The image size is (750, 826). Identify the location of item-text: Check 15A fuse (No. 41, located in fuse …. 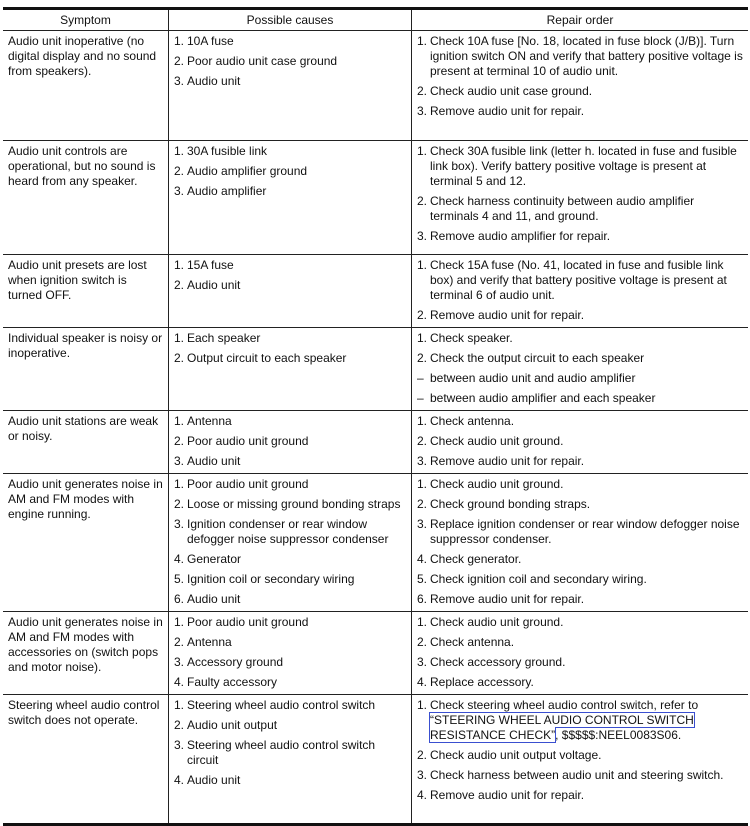
(586, 280).